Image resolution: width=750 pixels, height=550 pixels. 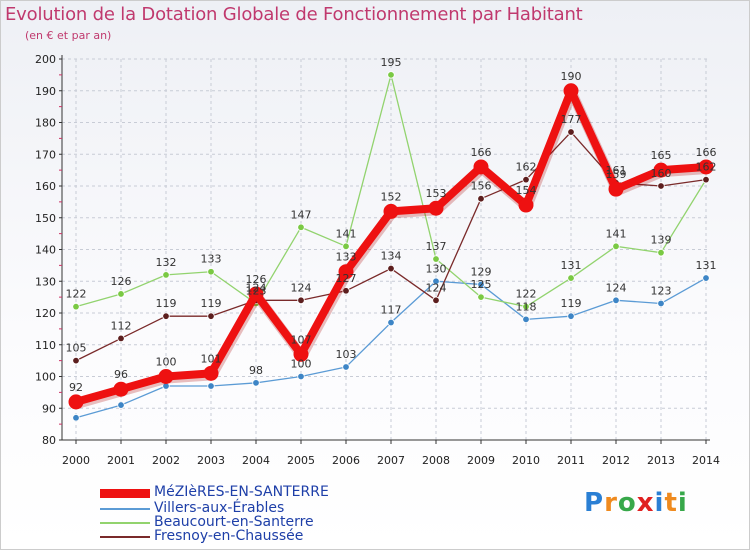 What do you see at coordinates (436, 460) in the screenshot?
I see `x-tick-label: 2008` at bounding box center [436, 460].